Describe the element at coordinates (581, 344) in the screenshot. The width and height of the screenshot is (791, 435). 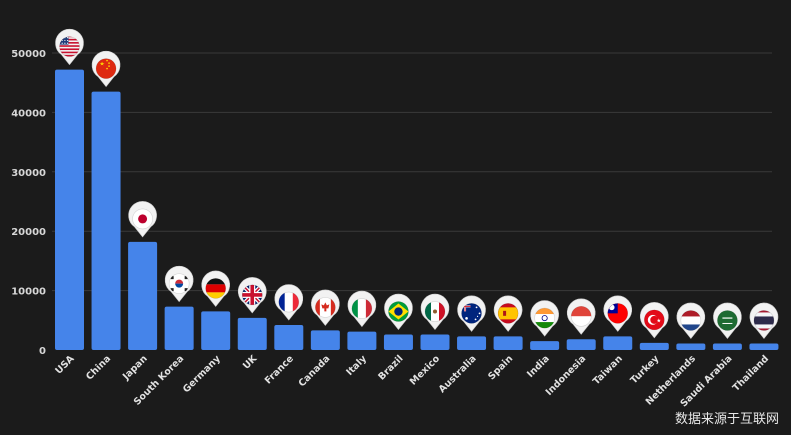
I see `bar-indonesia` at that location.